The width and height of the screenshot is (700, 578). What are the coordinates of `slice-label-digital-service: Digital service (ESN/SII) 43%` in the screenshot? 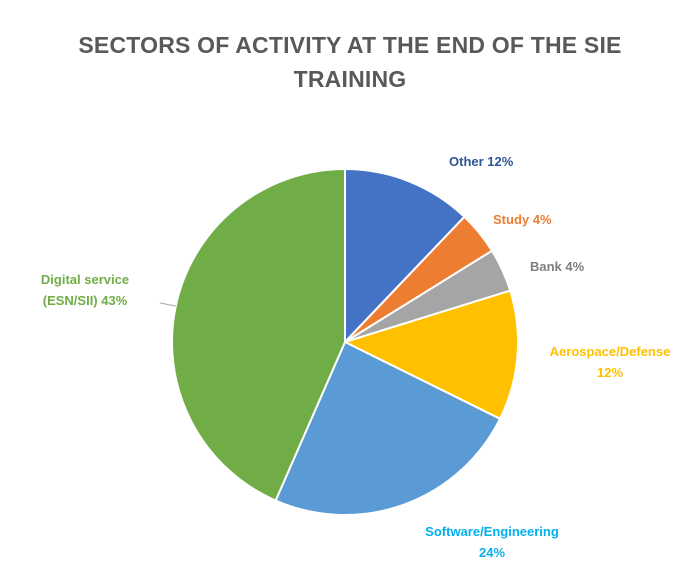 It's located at (85, 290).